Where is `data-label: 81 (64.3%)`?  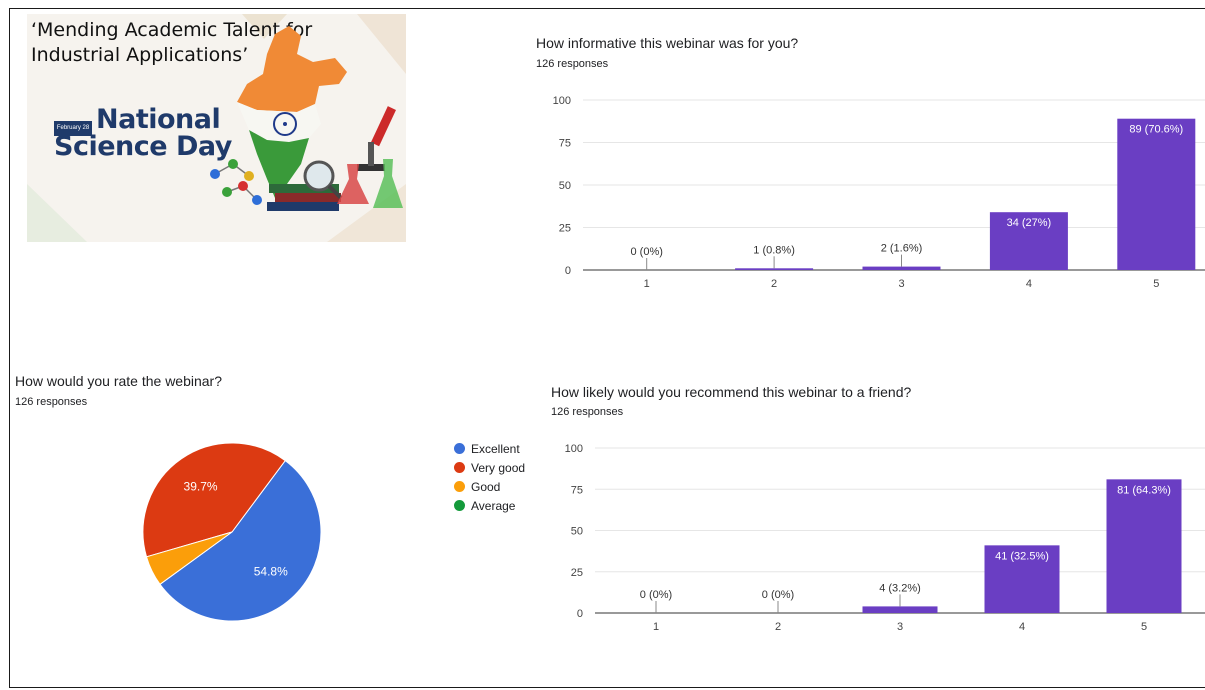
data-label: 81 (64.3%) is located at coordinates (1144, 490).